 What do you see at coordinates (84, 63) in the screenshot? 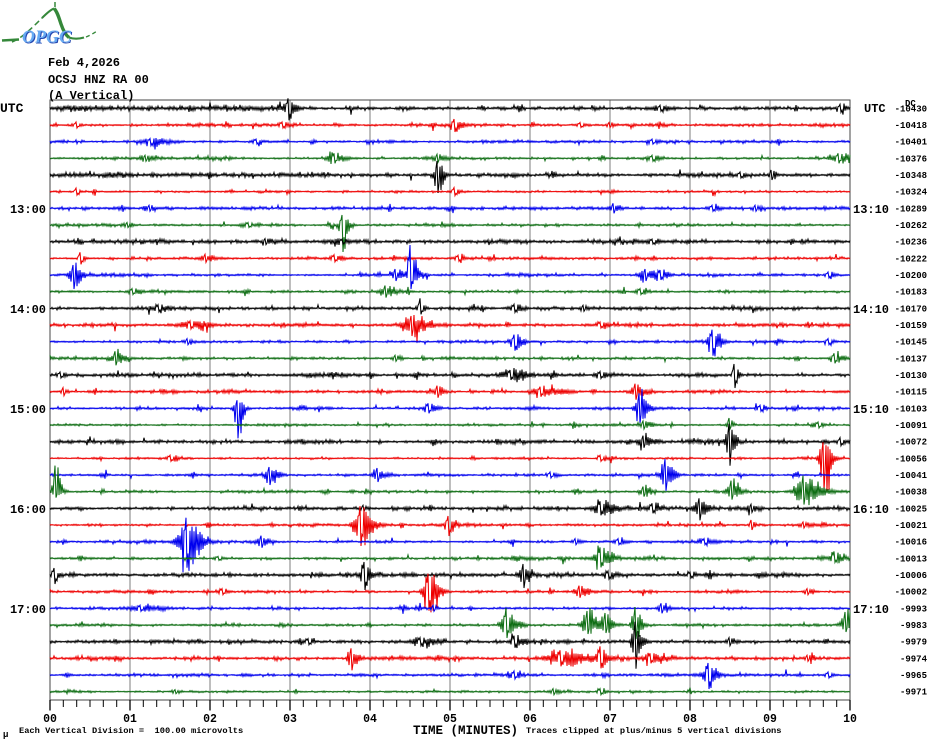
I see `svg-text: Feb 4,2026` at bounding box center [84, 63].